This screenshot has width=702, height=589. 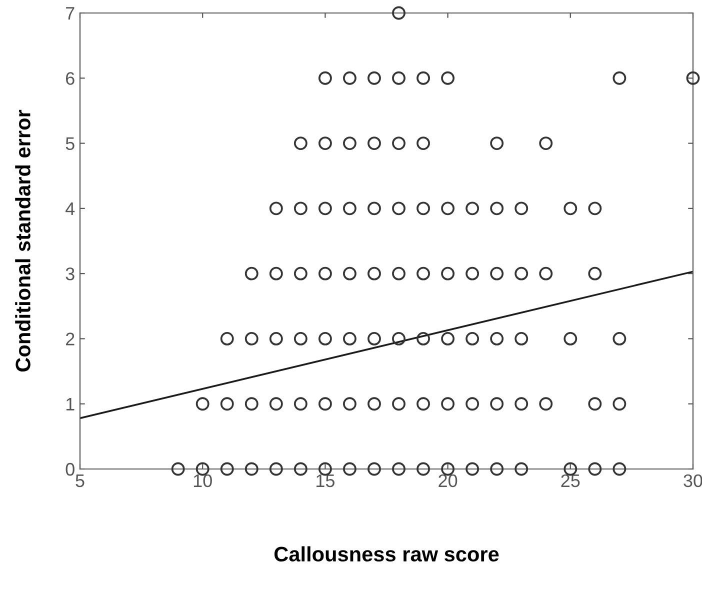 What do you see at coordinates (80, 481) in the screenshot?
I see `x-tick-label: 5` at bounding box center [80, 481].